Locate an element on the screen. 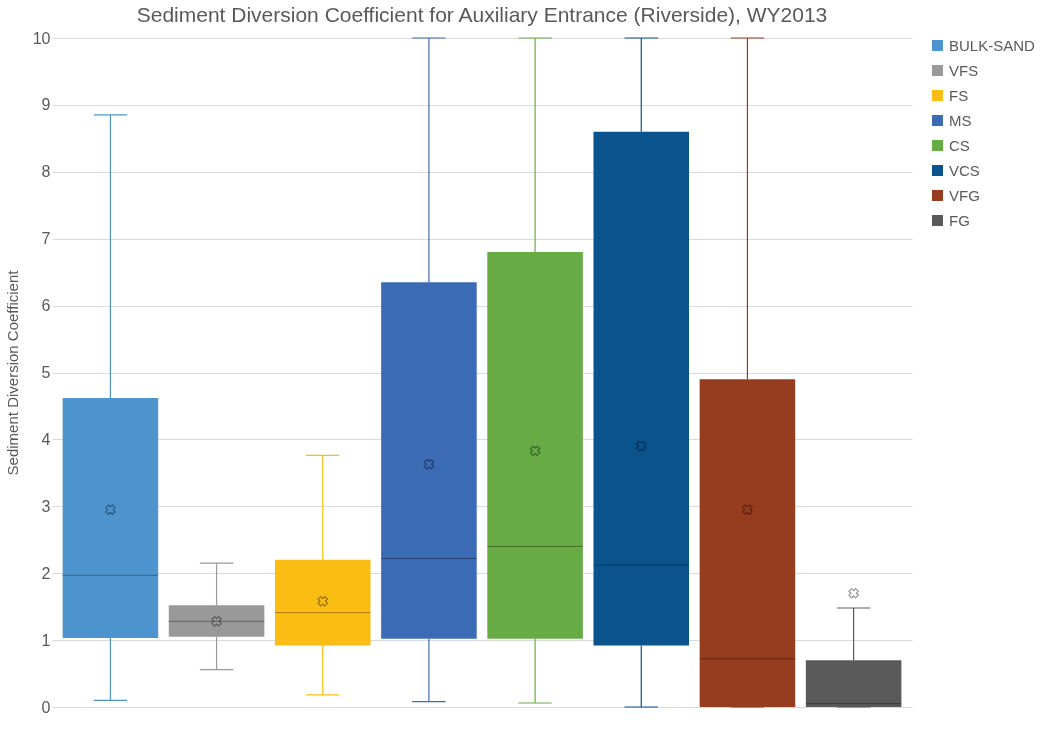  legend-label: FS is located at coordinates (959, 95).